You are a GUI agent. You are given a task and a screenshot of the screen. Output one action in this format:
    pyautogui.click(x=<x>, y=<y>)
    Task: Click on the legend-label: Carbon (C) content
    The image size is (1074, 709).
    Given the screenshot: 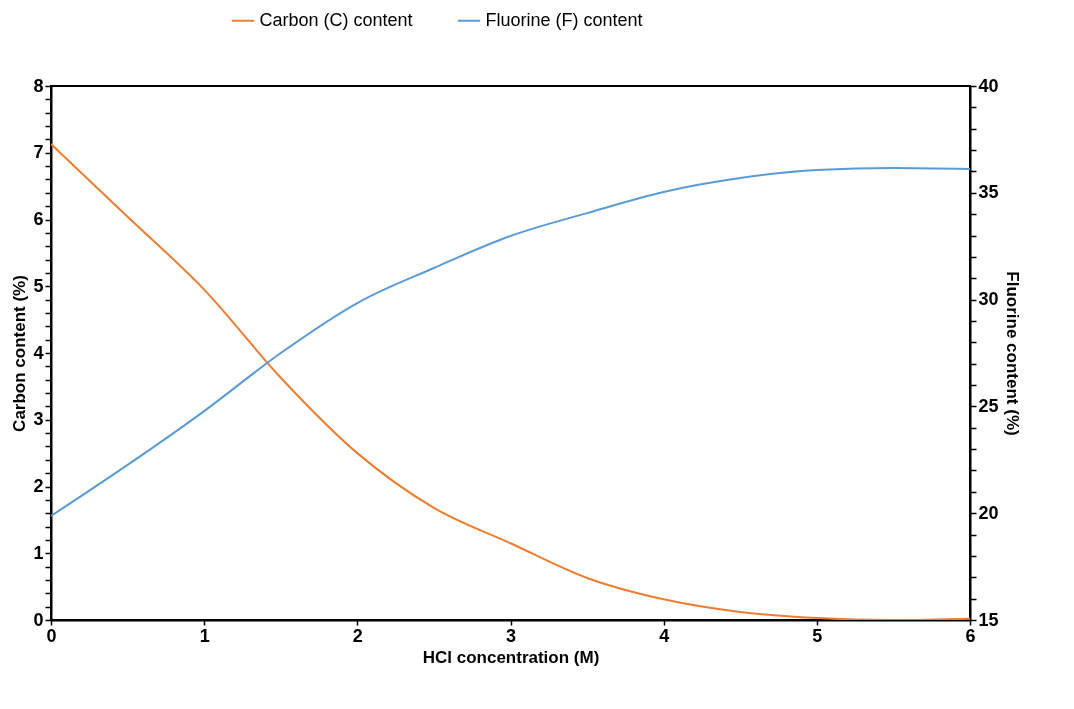 What is the action you would take?
    pyautogui.click(x=336, y=19)
    